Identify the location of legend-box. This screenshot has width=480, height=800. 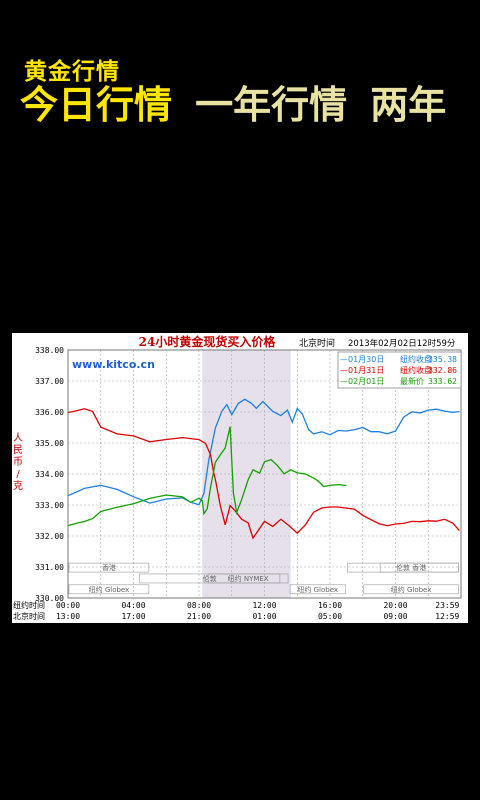
(399, 370).